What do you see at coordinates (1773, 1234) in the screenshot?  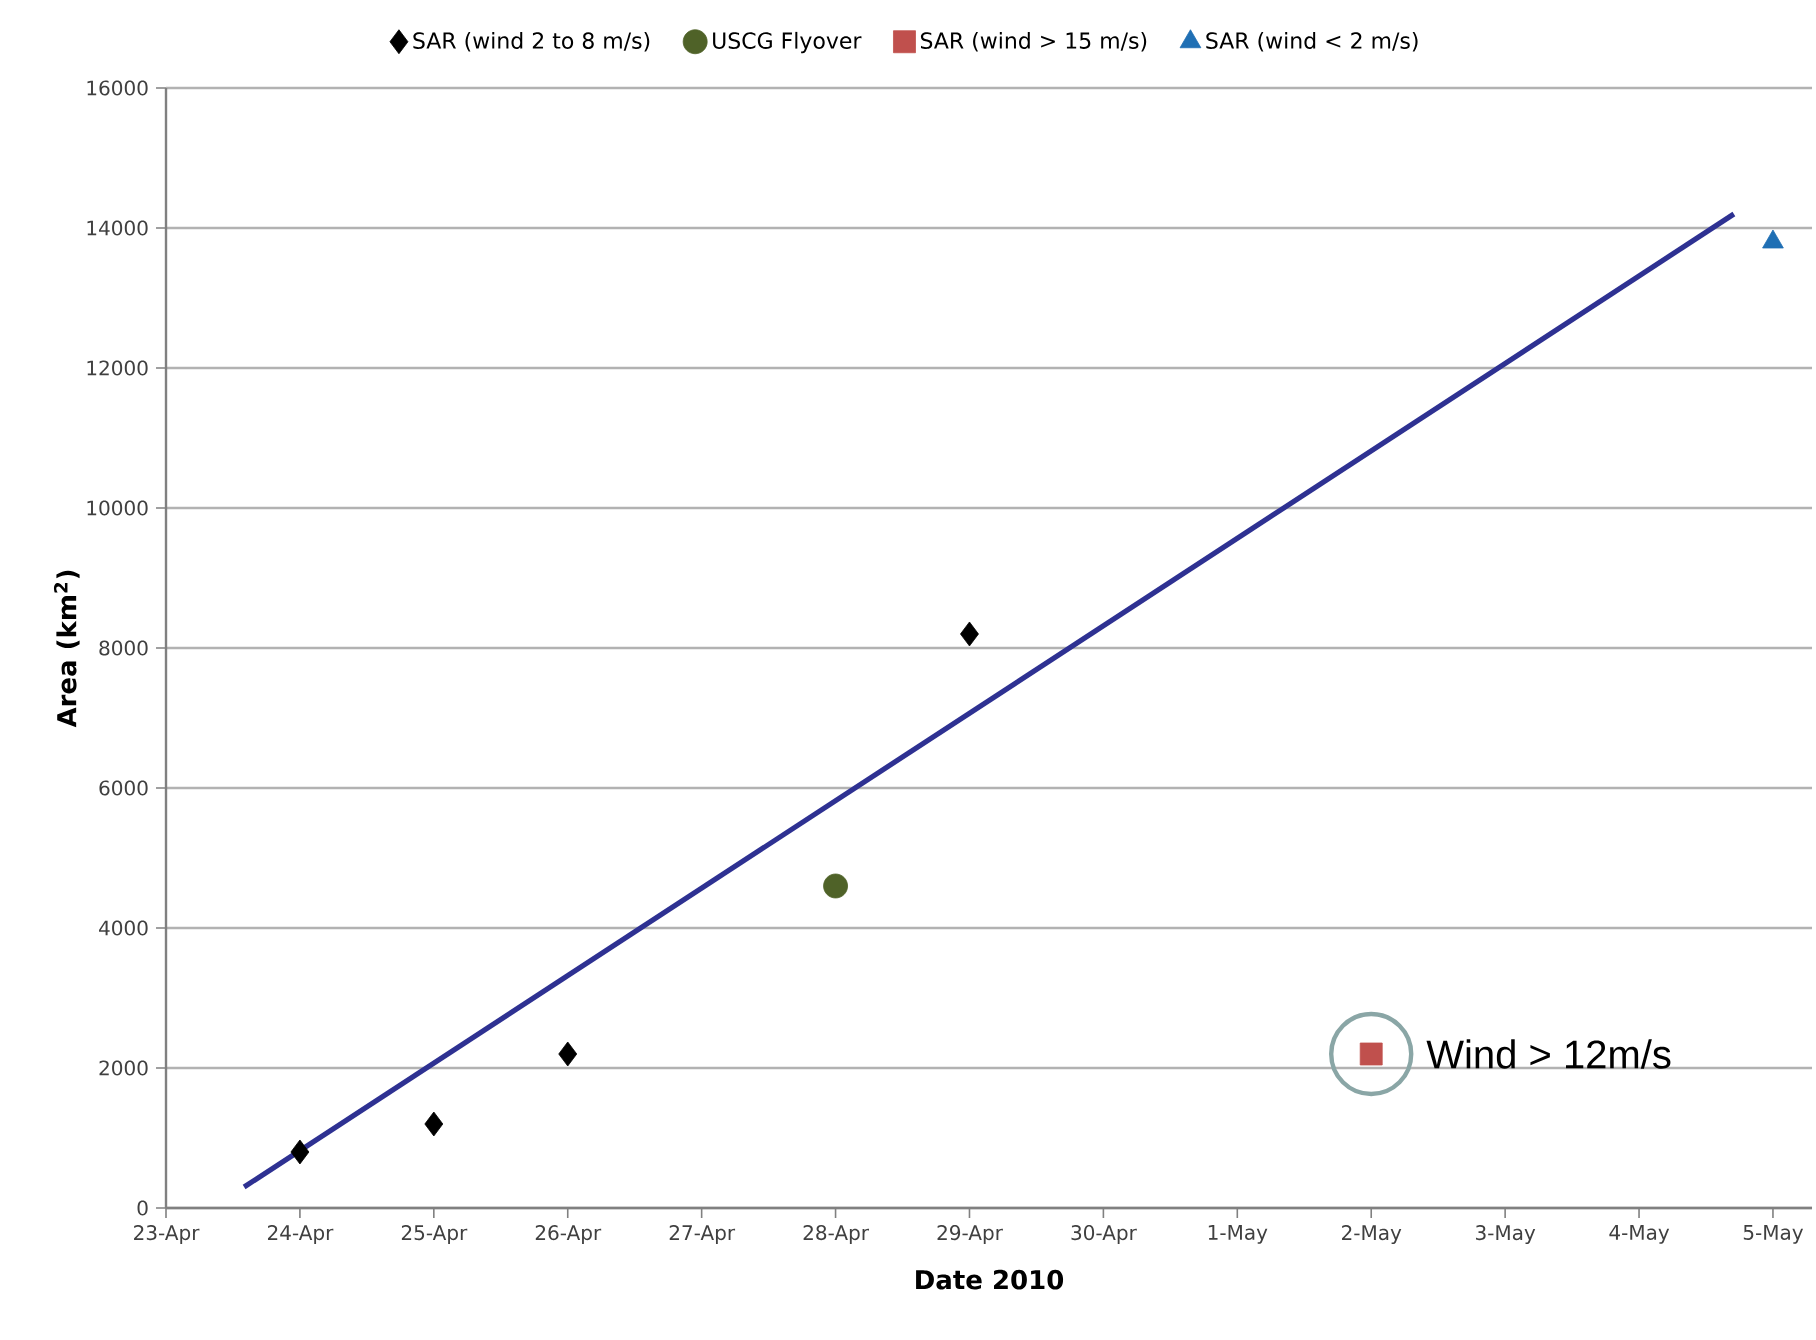 I see `x-tick-label: 5-May` at bounding box center [1773, 1234].